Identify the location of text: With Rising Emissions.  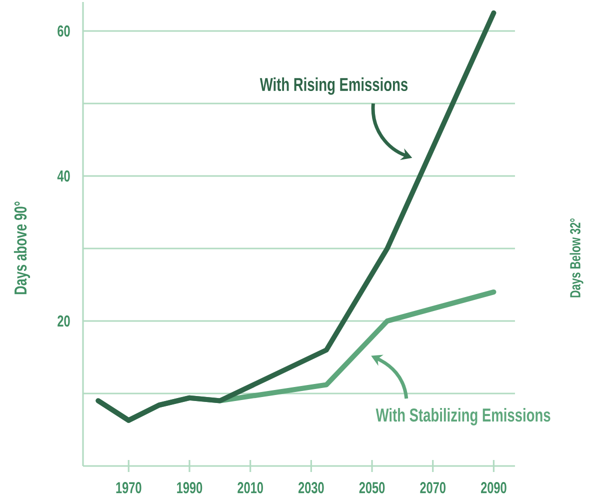
(334, 86).